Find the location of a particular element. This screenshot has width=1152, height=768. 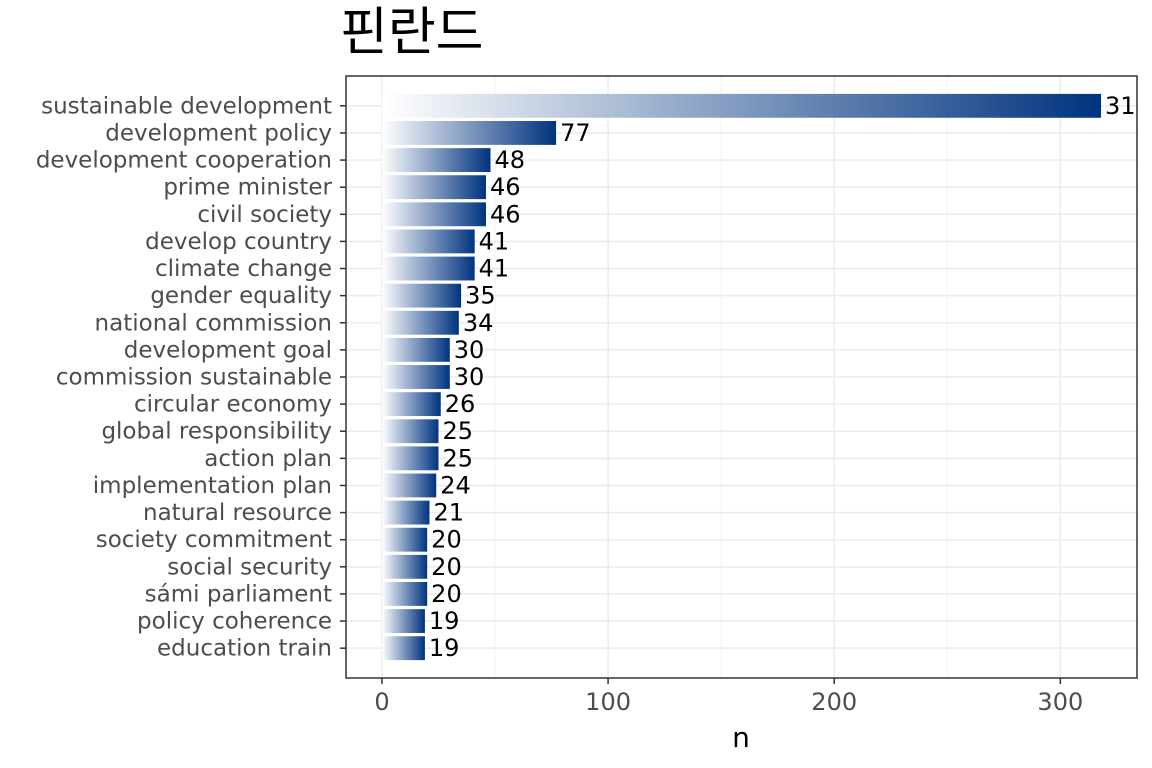

y-tick-label: sustainable development is located at coordinates (186, 106).